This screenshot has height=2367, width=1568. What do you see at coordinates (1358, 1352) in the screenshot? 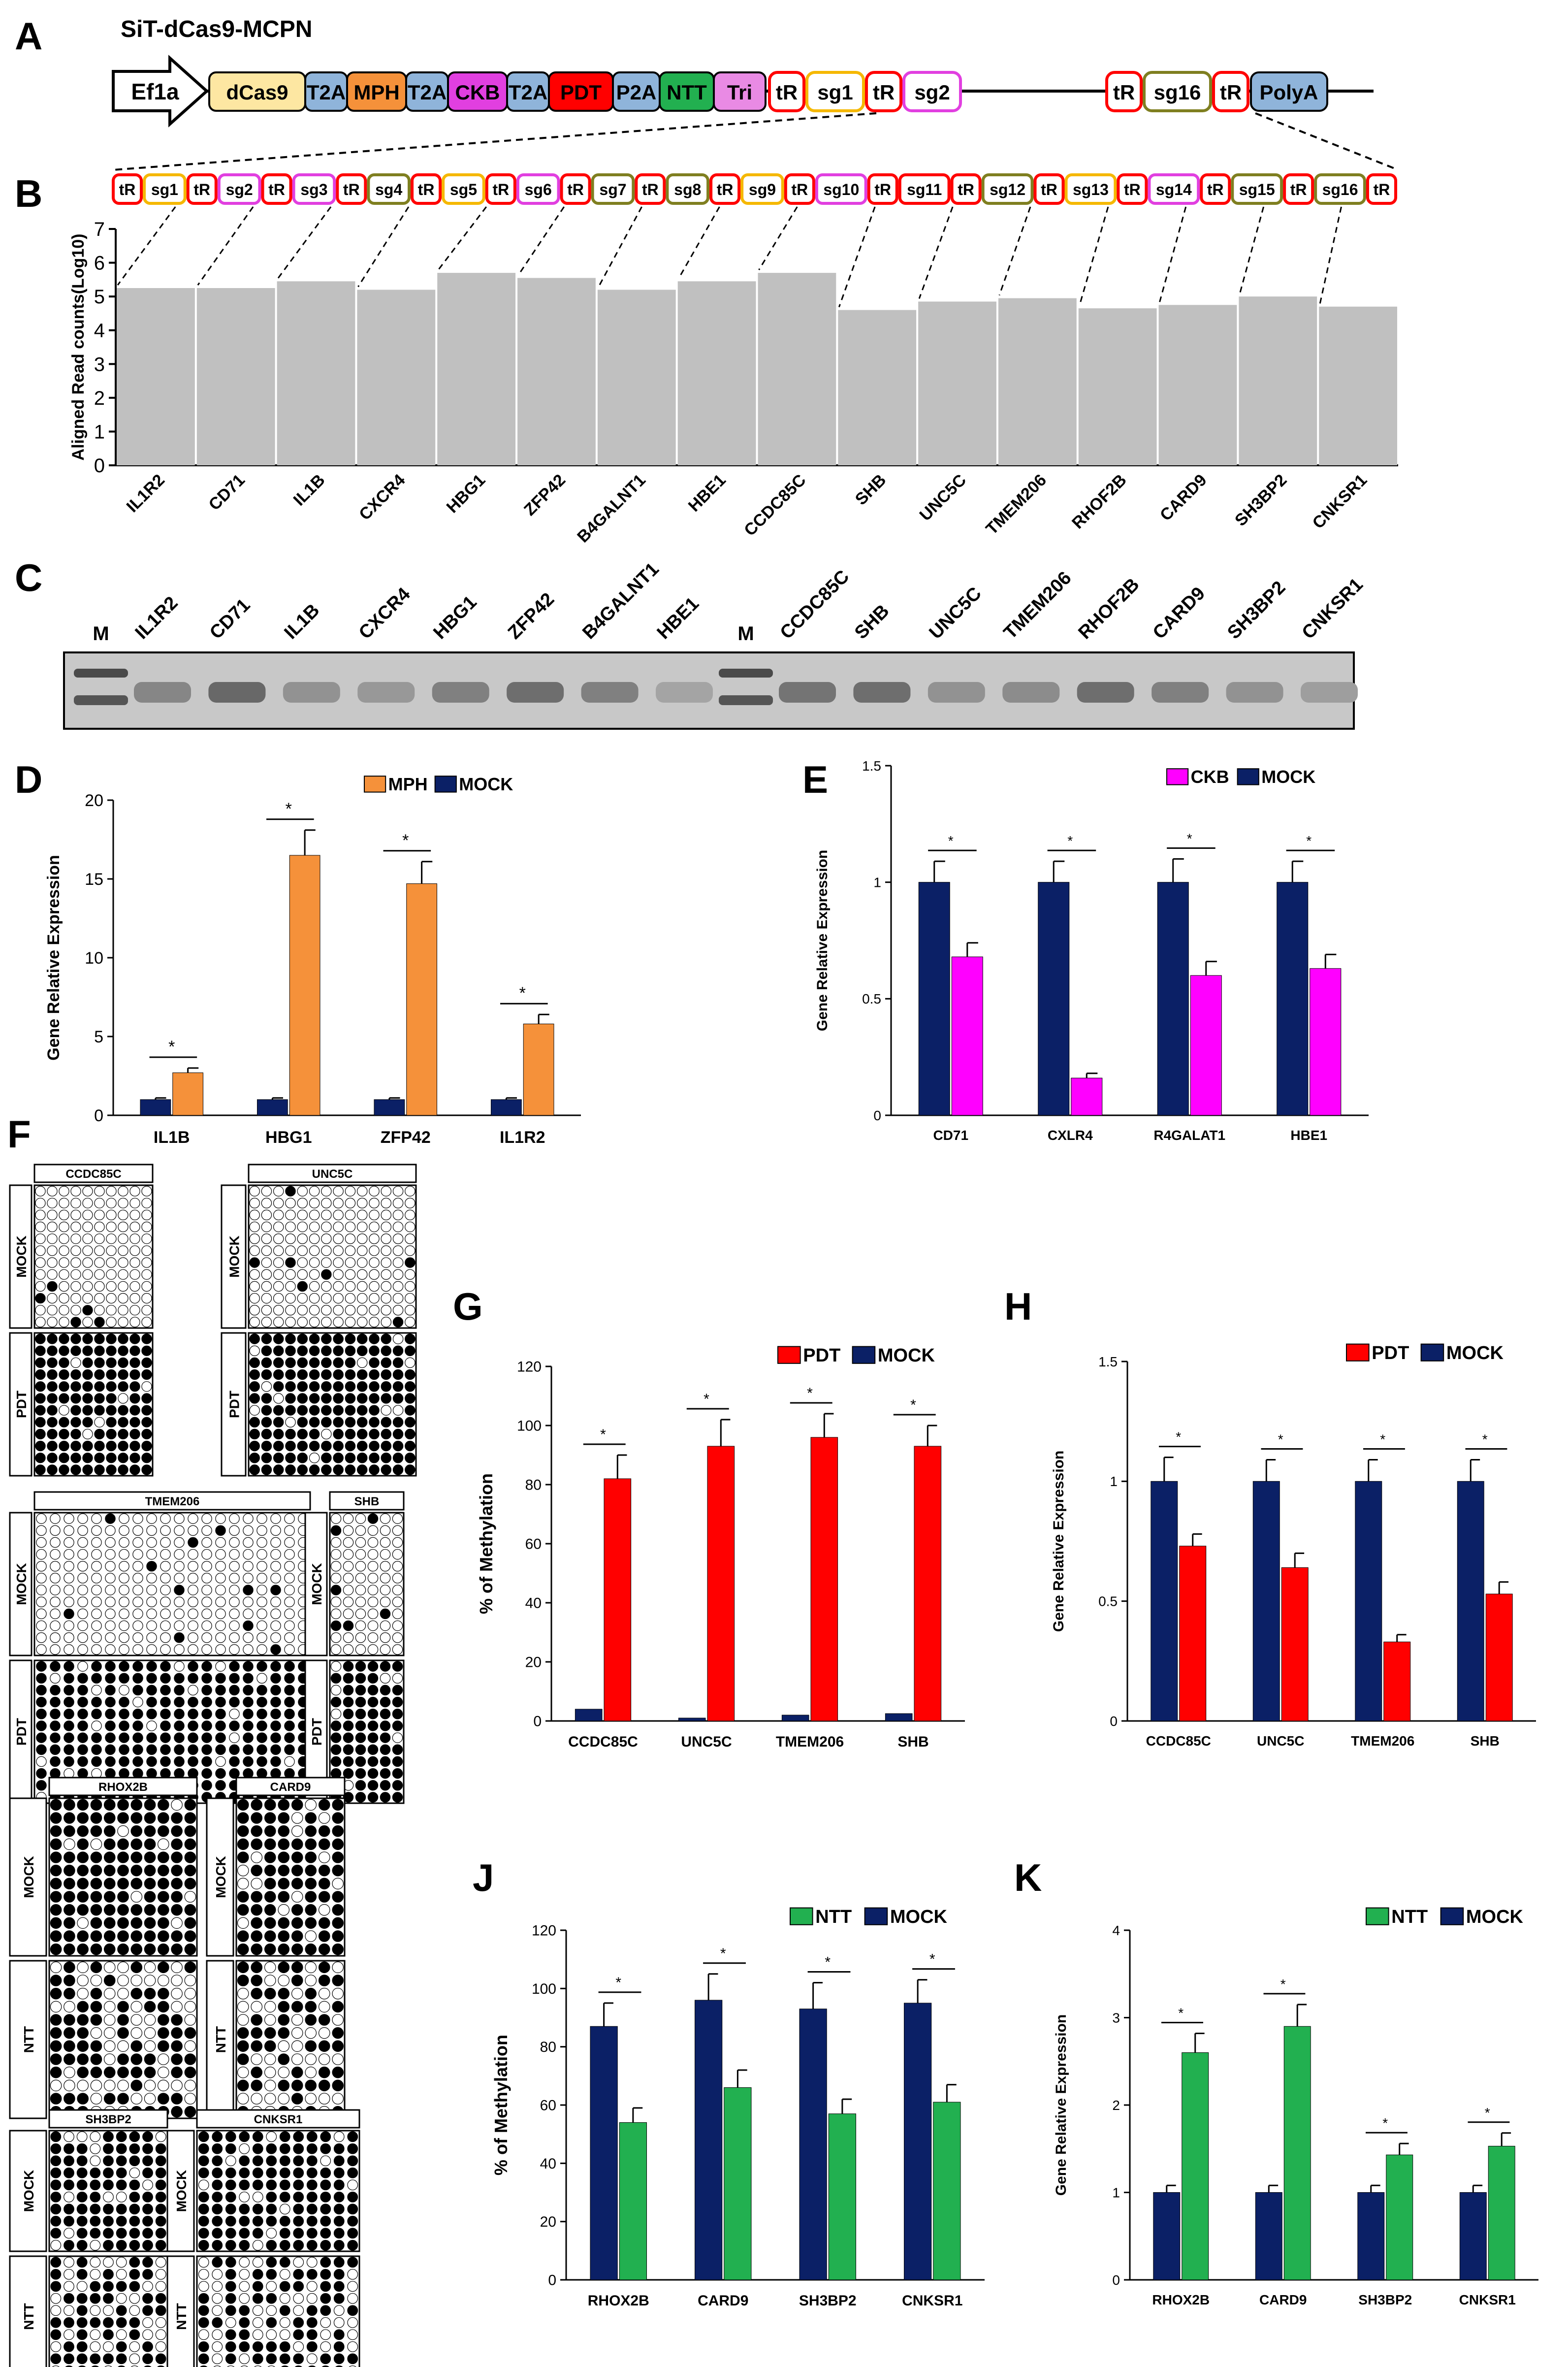
I see `legend-swatch-pdt` at bounding box center [1358, 1352].